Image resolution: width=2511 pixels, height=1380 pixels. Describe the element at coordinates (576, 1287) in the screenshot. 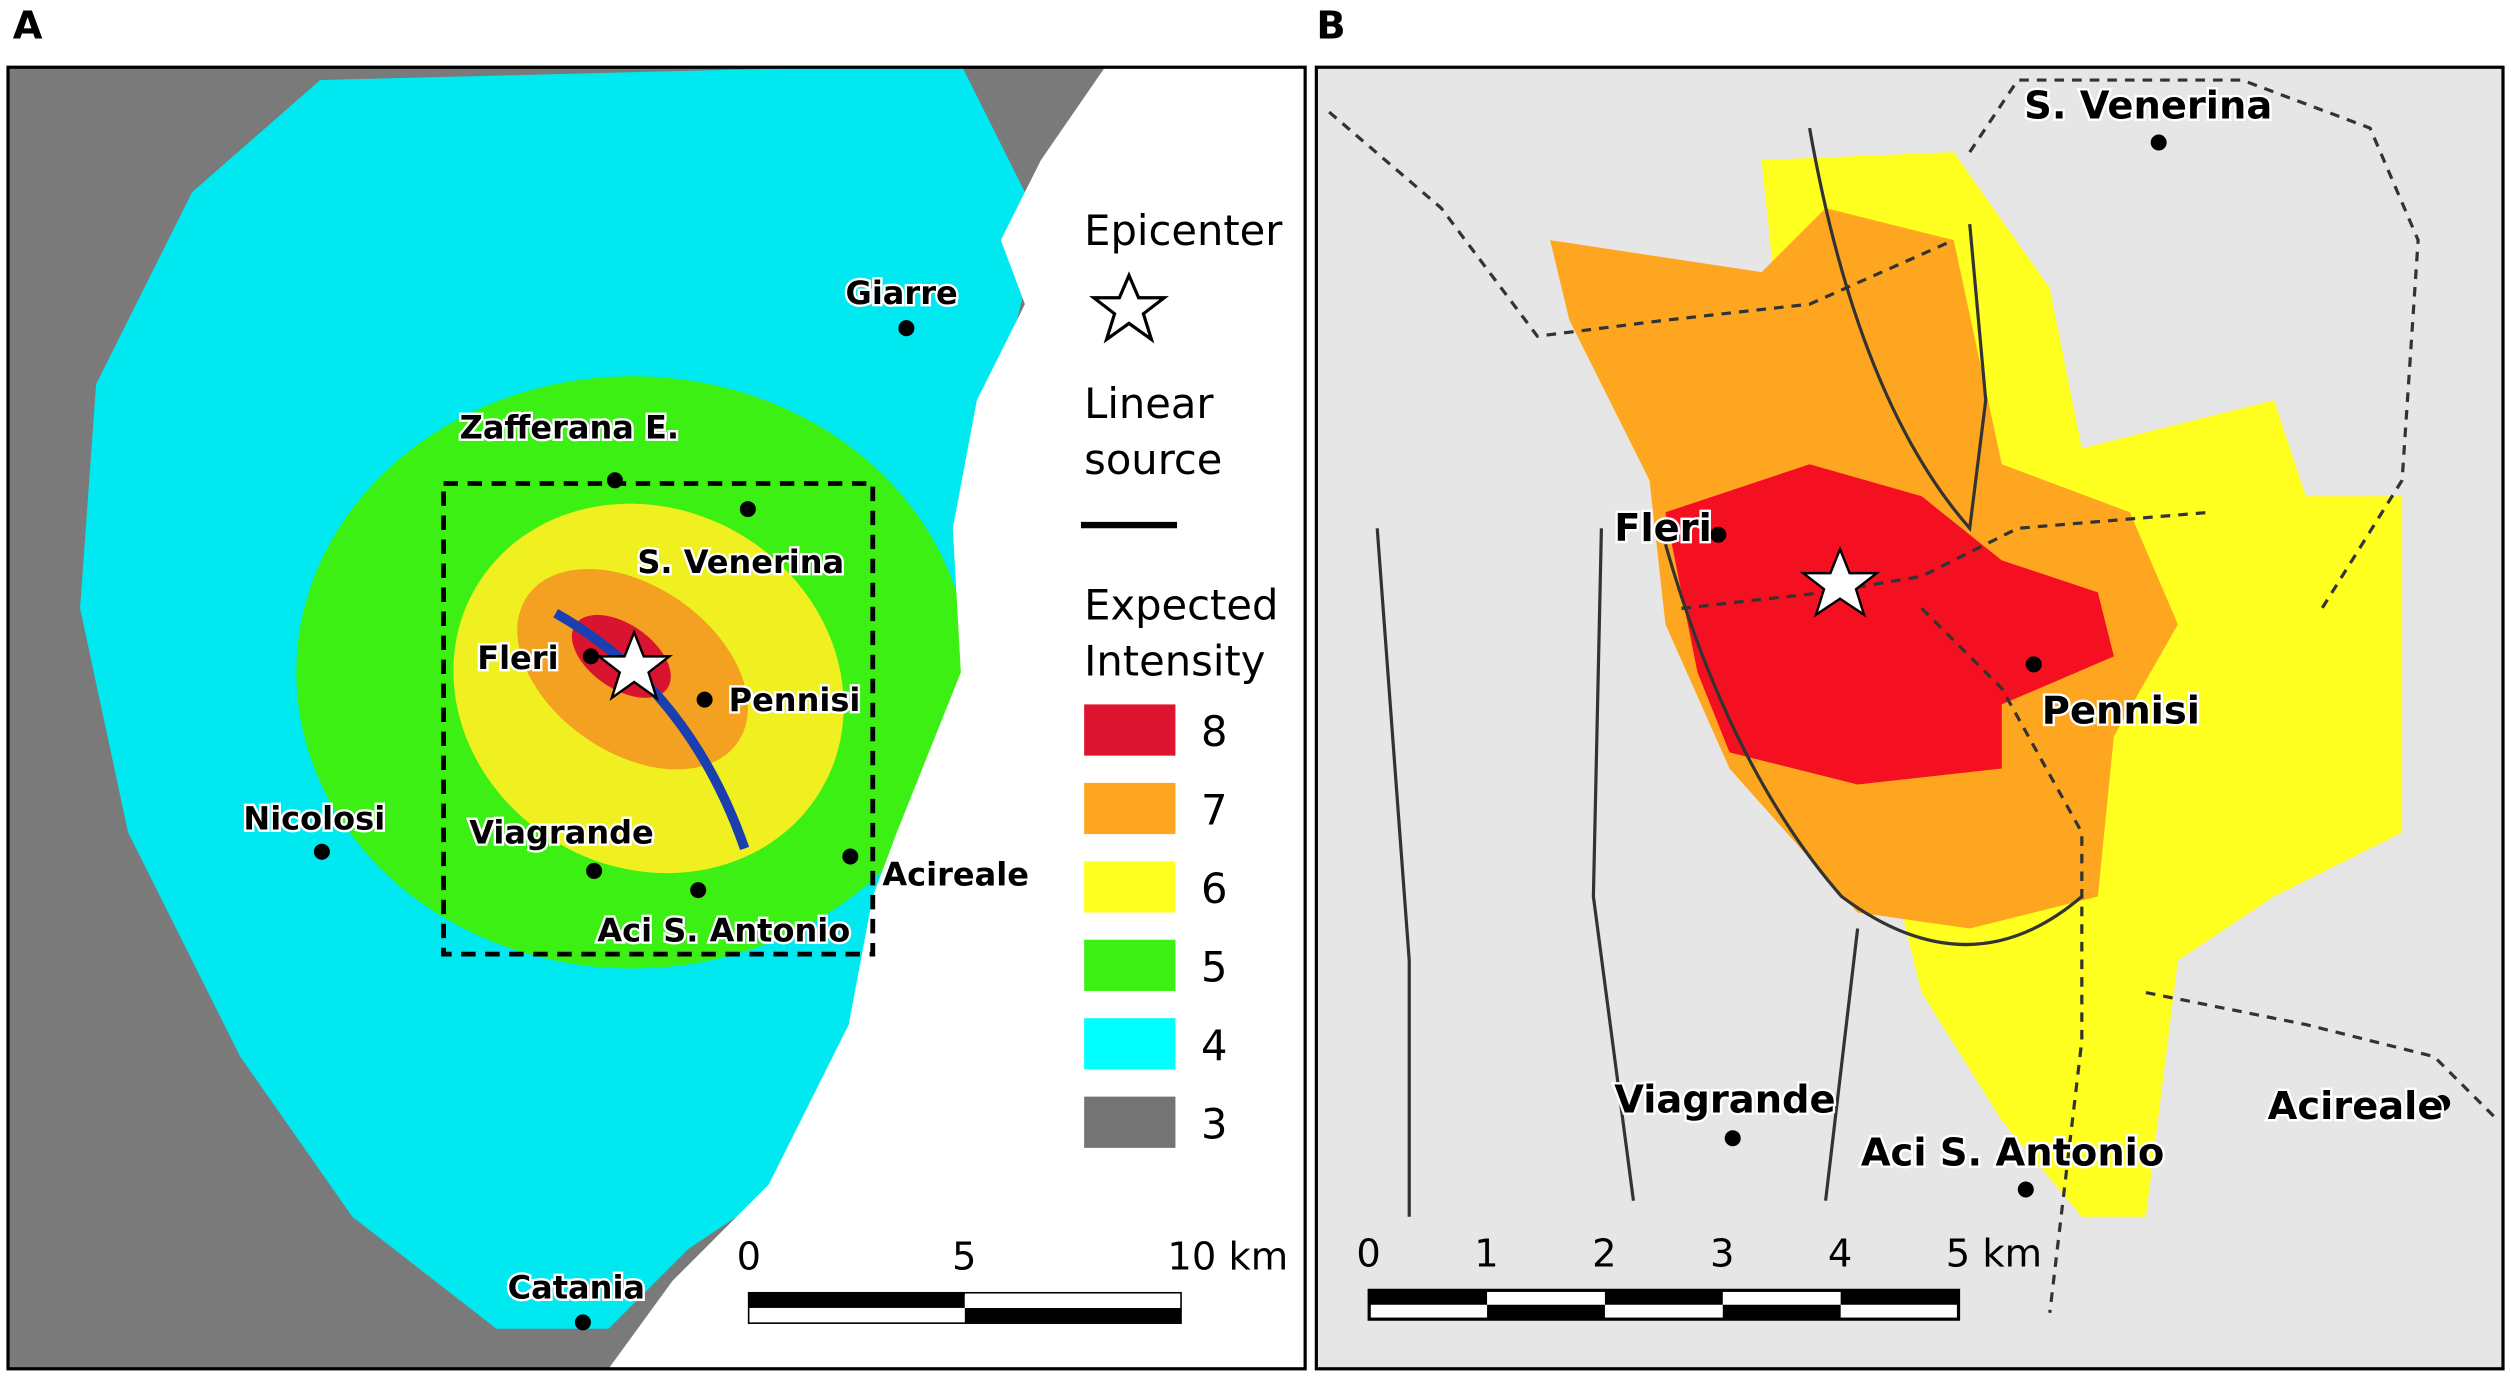

I see `town-label: Catania` at that location.